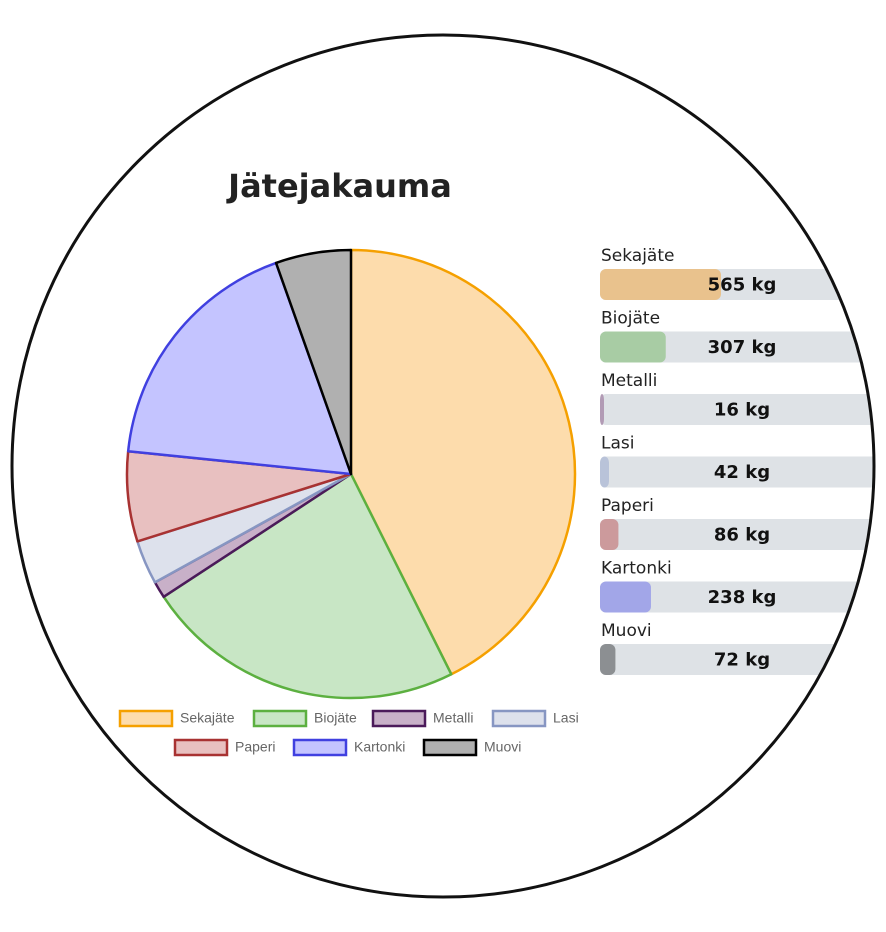 The height and width of the screenshot is (932, 886). What do you see at coordinates (335, 718) in the screenshot?
I see `legend-label: Biojäte` at bounding box center [335, 718].